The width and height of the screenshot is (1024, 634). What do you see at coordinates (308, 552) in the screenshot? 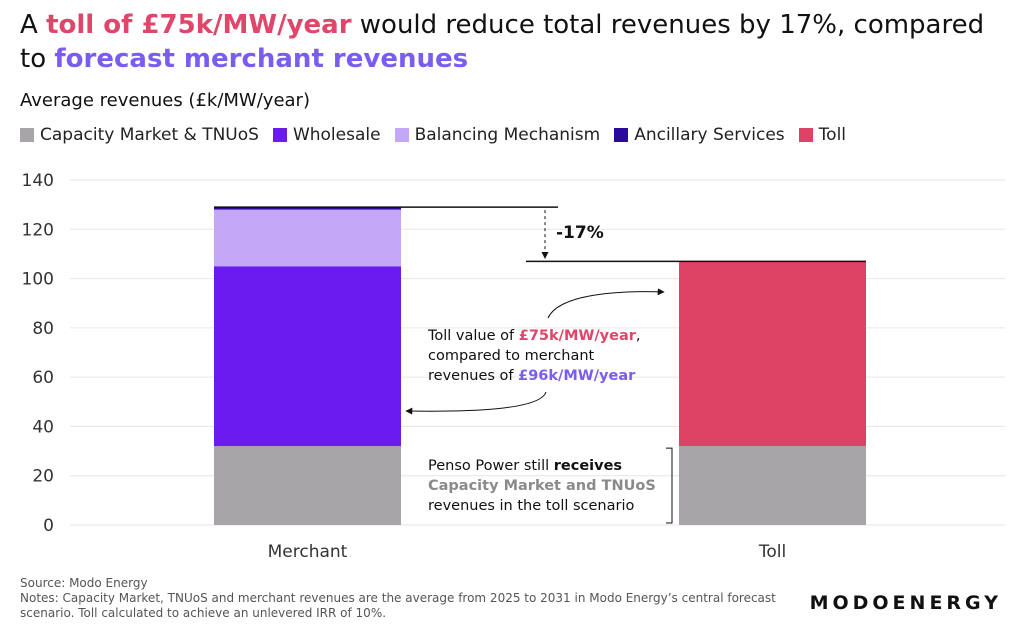
I see `x-tick-label: Merchant` at bounding box center [308, 552].